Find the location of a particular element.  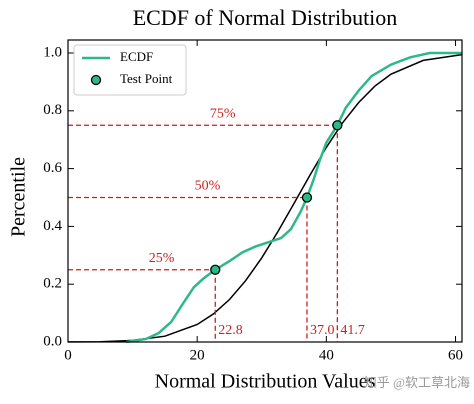

y-tick-label: 0.6 is located at coordinates (52, 168).